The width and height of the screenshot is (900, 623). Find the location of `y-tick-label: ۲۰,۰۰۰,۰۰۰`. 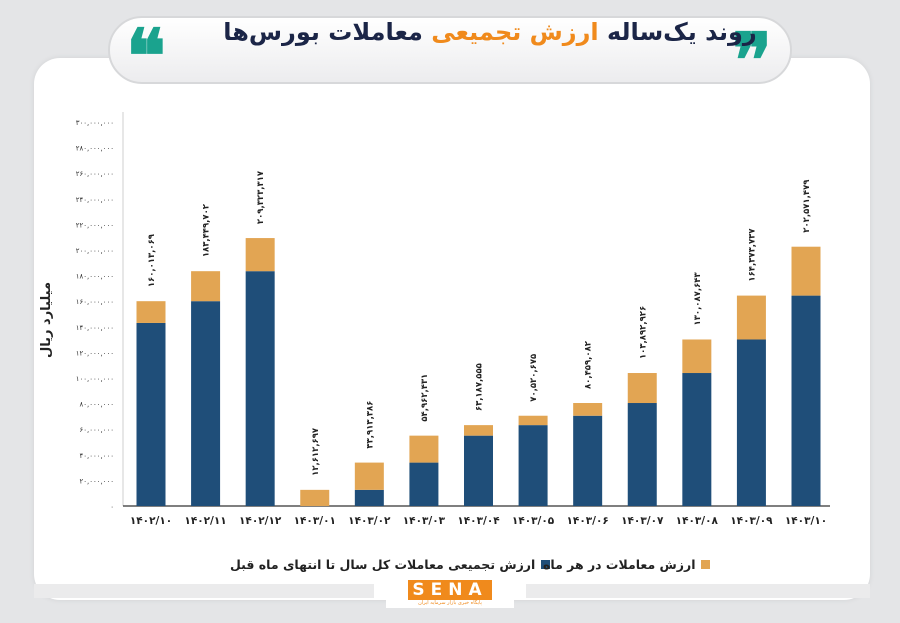

y-tick-label: ۲۰,۰۰۰,۰۰۰ is located at coordinates (96, 481).